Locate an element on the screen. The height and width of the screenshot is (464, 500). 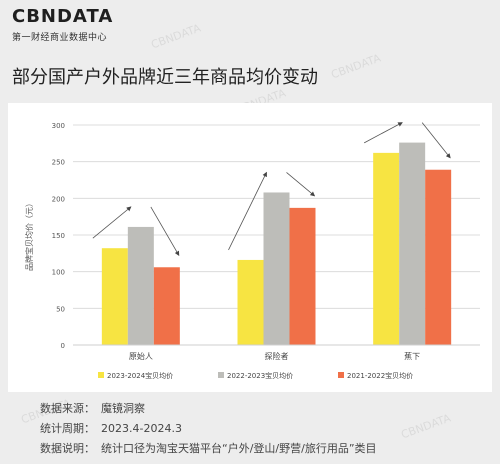
brand-tagline: 第一财经商业数据中心 is located at coordinates (60, 38).